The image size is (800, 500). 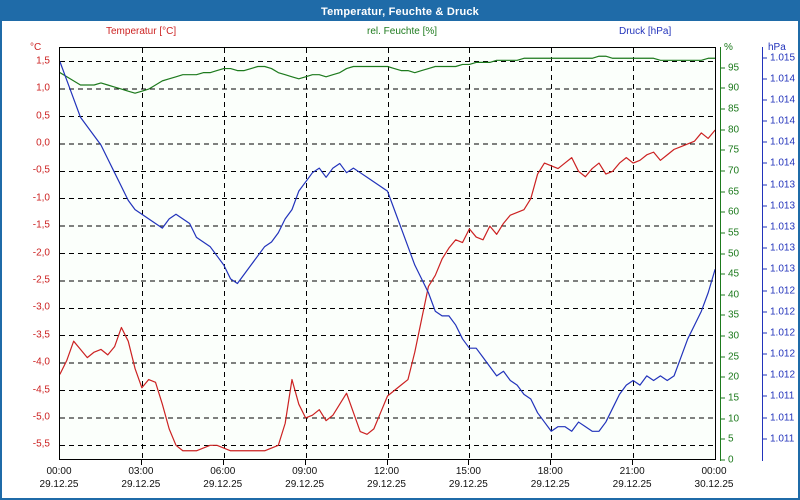 What do you see at coordinates (41, 362) in the screenshot?
I see `left-axis-tick-label: -4,0` at bounding box center [41, 362].